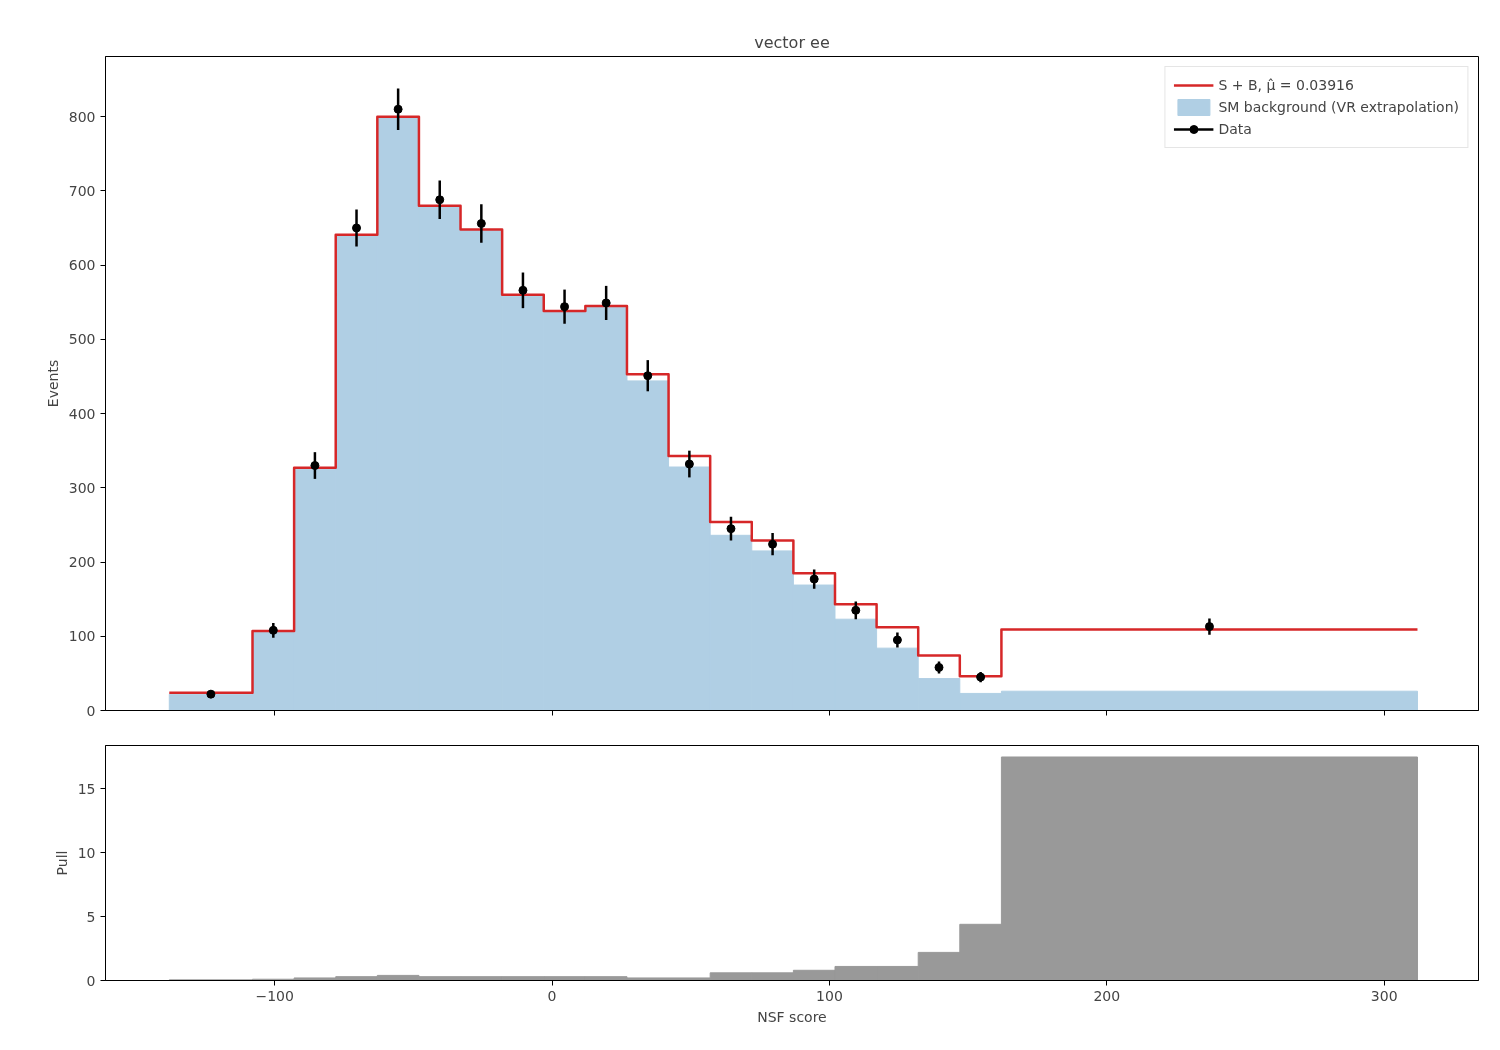 The image size is (1500, 1050). I want to click on y-tick-label: 600, so click(82, 265).